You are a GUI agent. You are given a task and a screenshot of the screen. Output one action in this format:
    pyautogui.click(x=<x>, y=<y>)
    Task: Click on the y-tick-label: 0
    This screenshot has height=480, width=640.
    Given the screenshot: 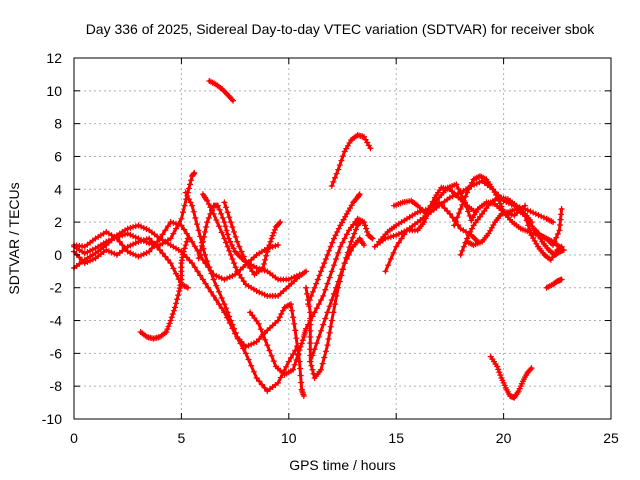 What is the action you would take?
    pyautogui.click(x=58, y=255)
    